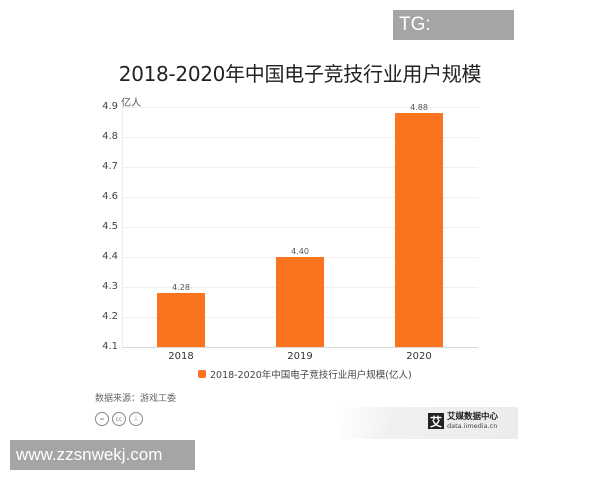  Describe the element at coordinates (110, 346) in the screenshot. I see `y-tick: 4.1` at that location.